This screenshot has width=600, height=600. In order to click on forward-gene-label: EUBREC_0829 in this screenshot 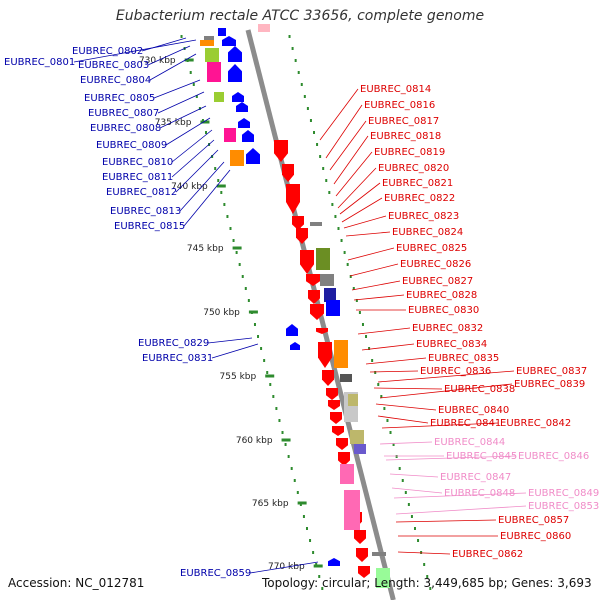, I will do `click(173, 343)`.